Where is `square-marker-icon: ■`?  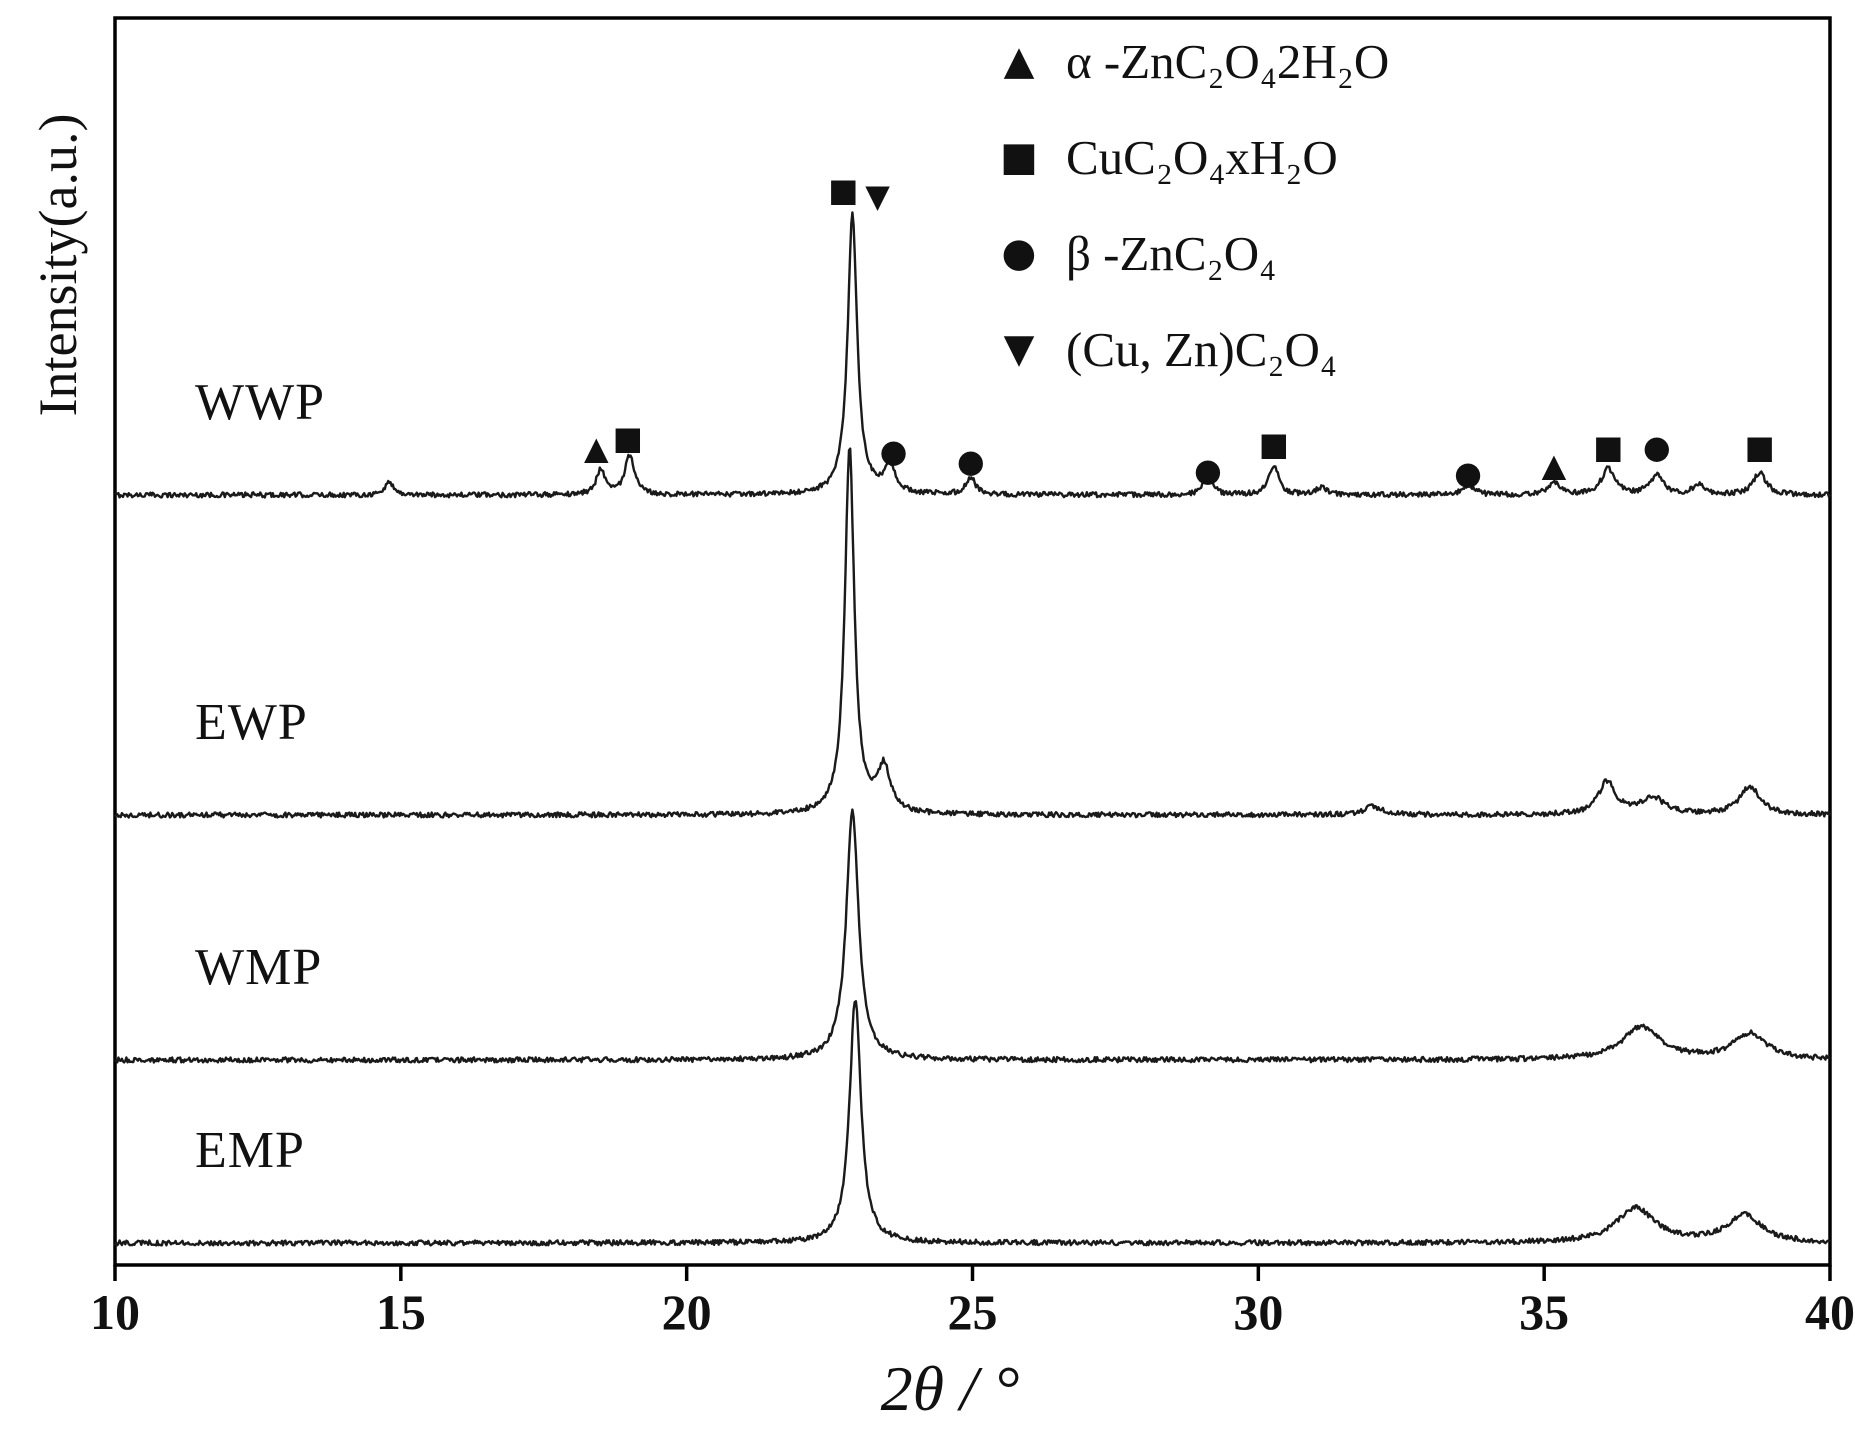 square-marker-icon: ■ is located at coordinates (1019, 157).